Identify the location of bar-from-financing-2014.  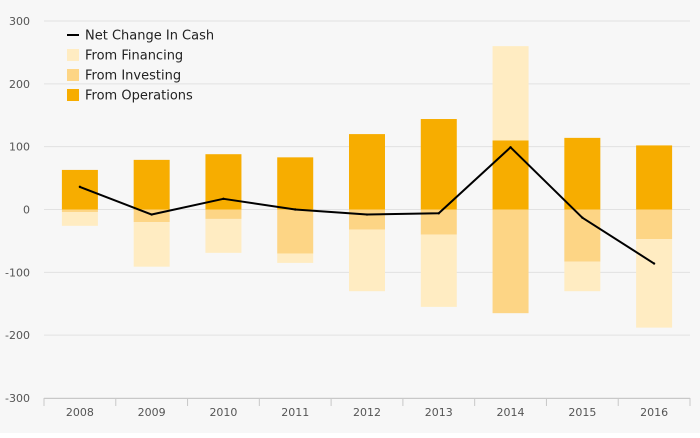
(510, 93).